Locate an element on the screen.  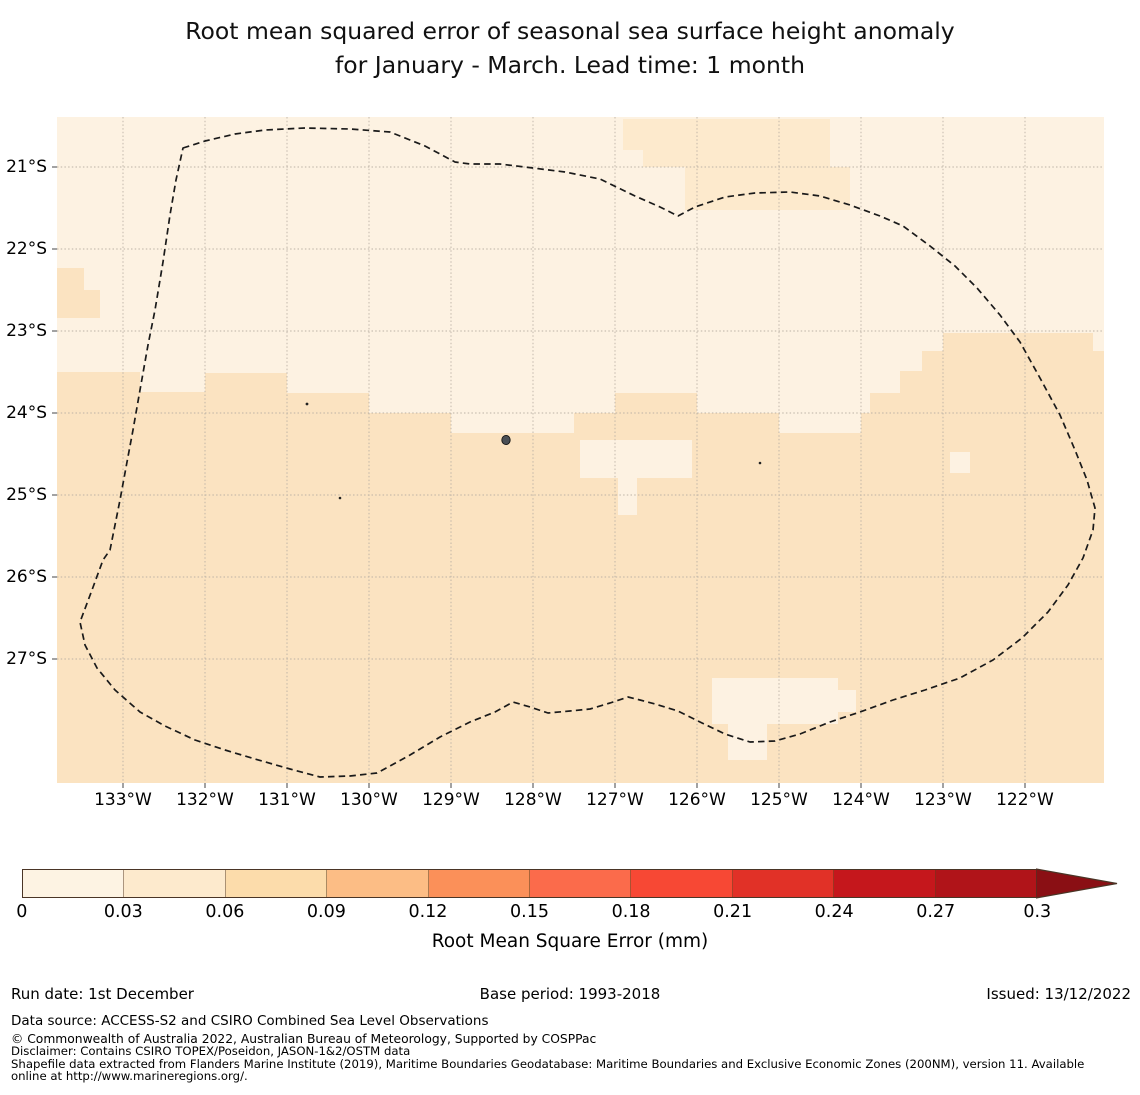
colorbar-tick-label: 0.15 is located at coordinates (529, 912).